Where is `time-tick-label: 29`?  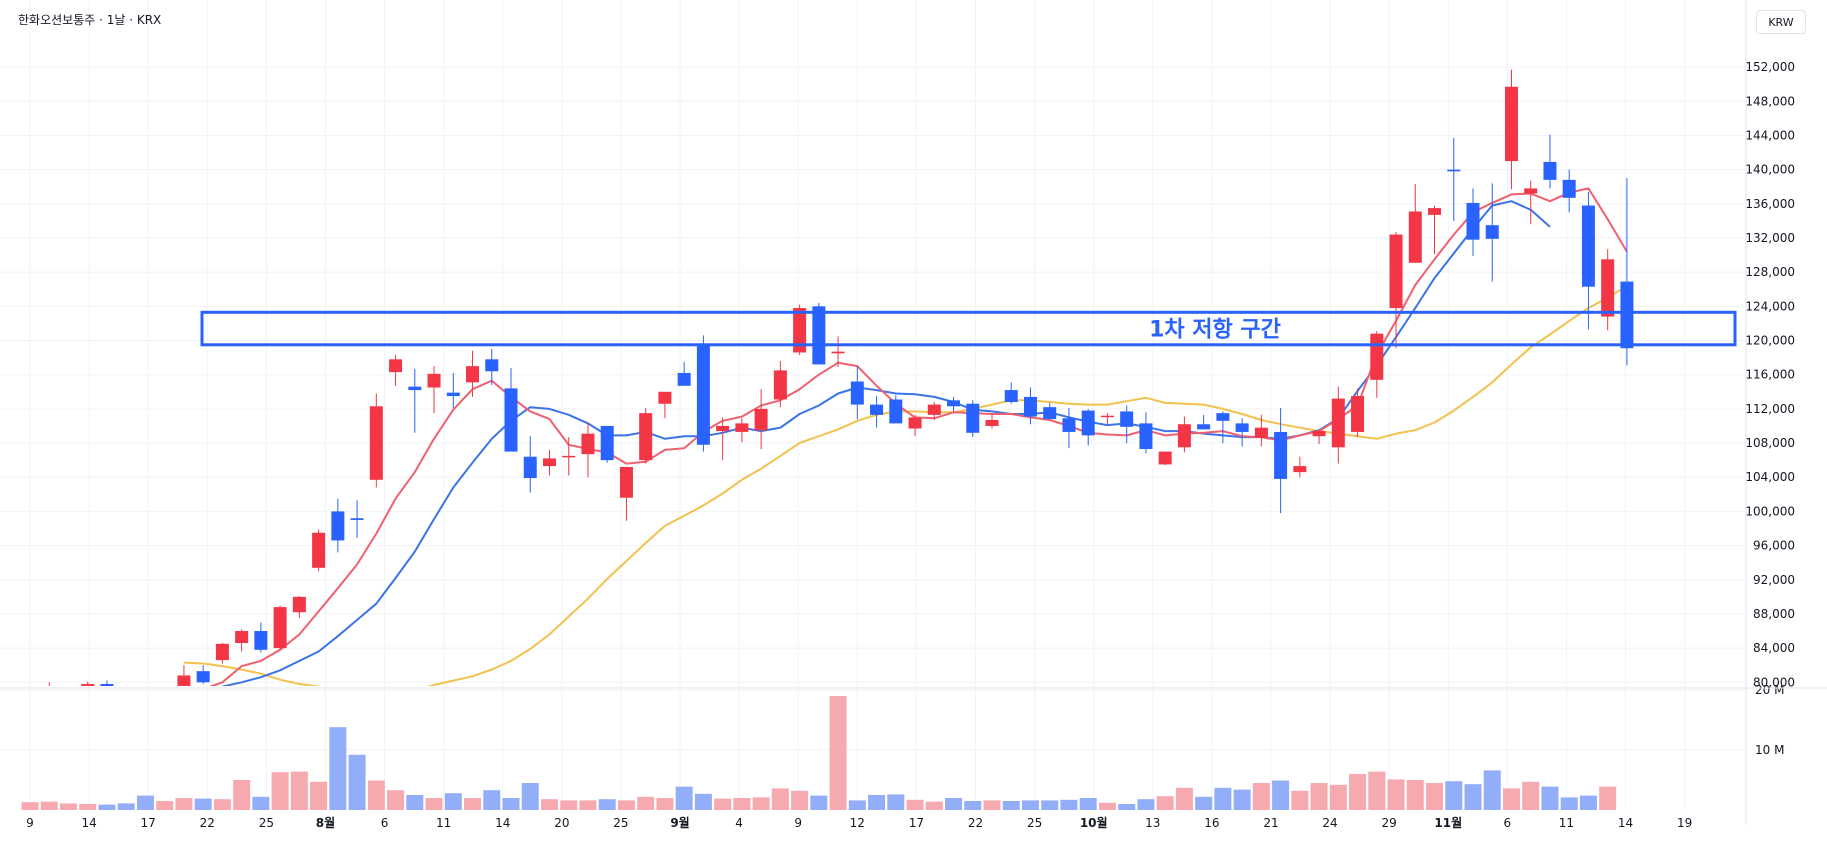 time-tick-label: 29 is located at coordinates (1389, 823).